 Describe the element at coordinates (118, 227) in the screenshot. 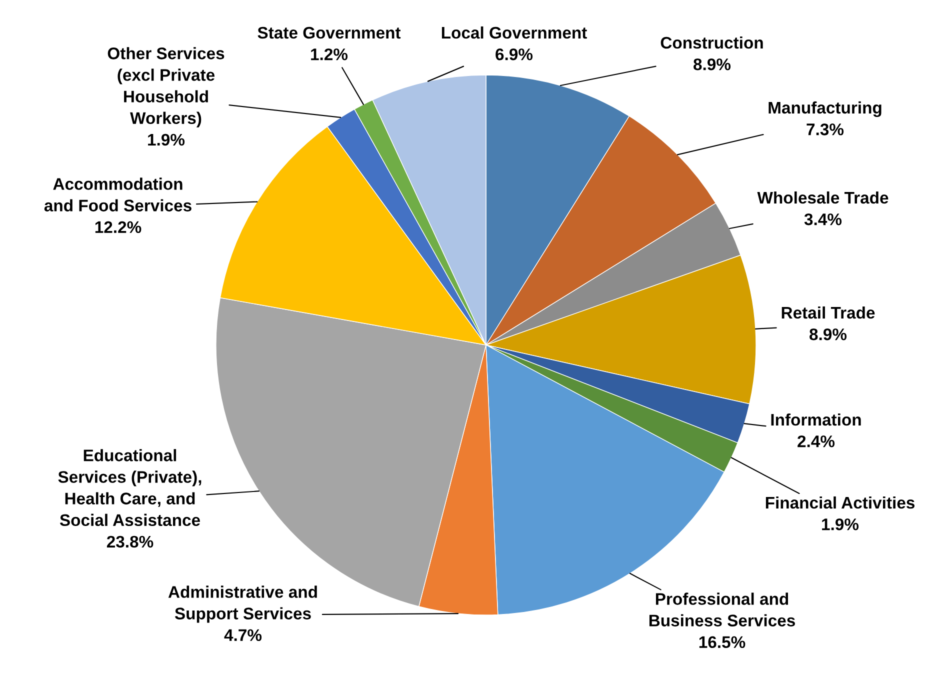

I see `data-label: 12.2%` at that location.